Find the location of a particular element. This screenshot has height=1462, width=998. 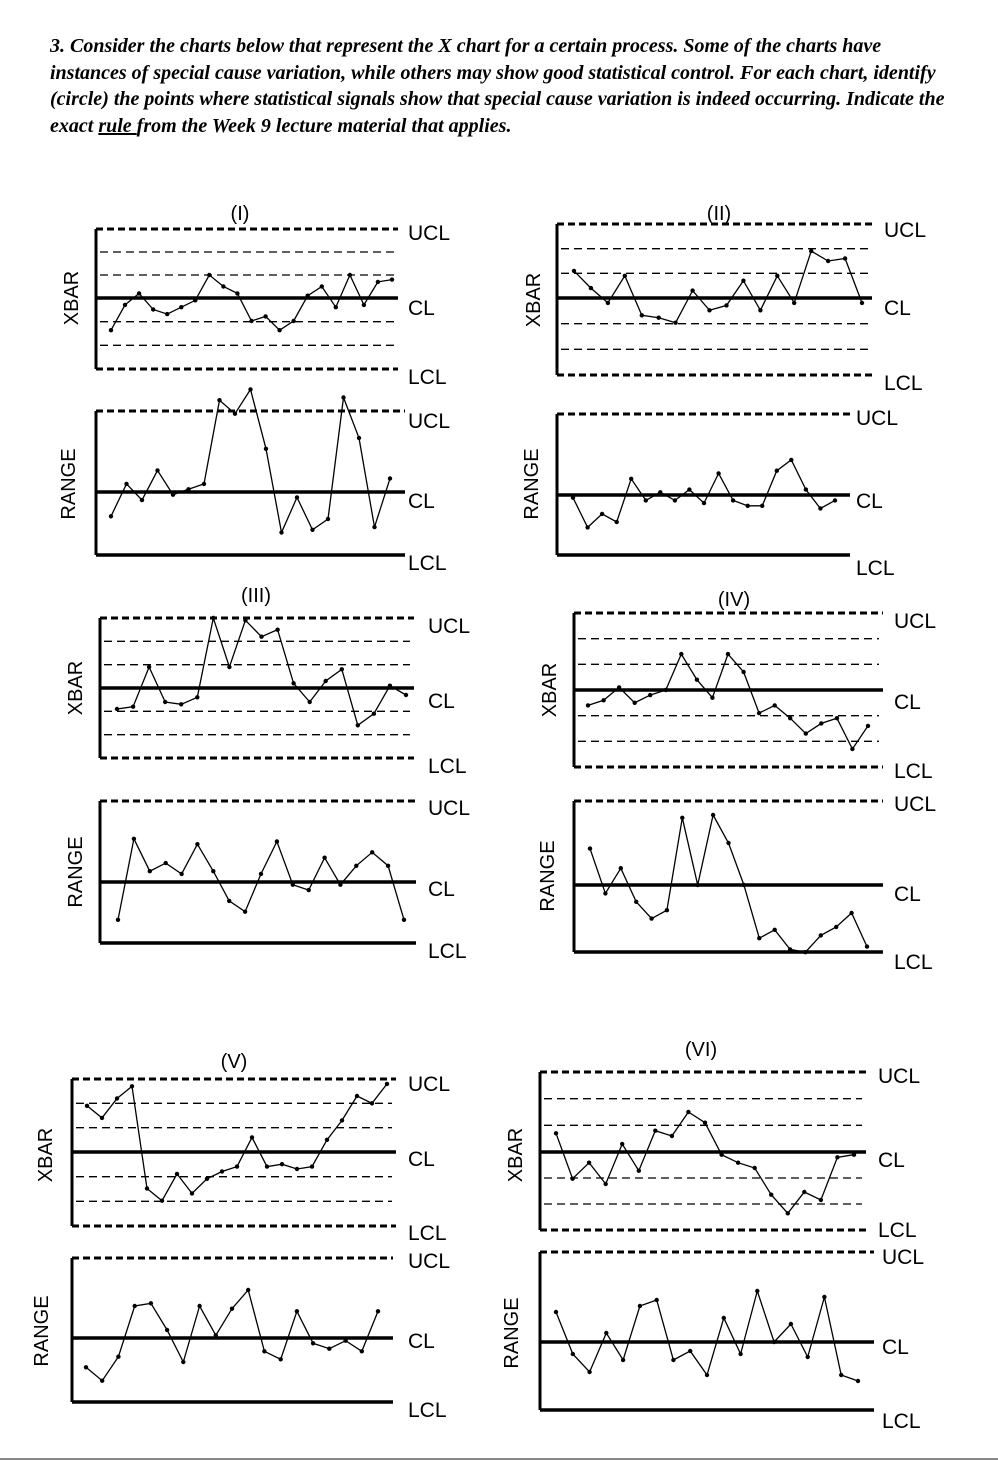

xbar-cl-label-3: CL is located at coordinates (441, 701).